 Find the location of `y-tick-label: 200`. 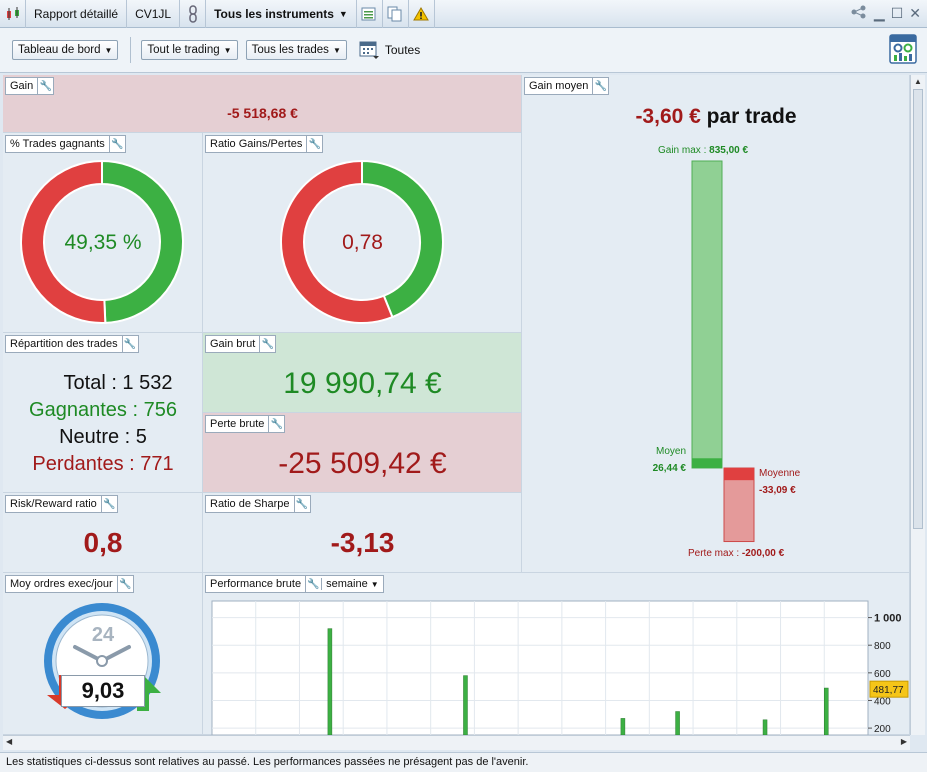

y-tick-label: 200 is located at coordinates (882, 729).